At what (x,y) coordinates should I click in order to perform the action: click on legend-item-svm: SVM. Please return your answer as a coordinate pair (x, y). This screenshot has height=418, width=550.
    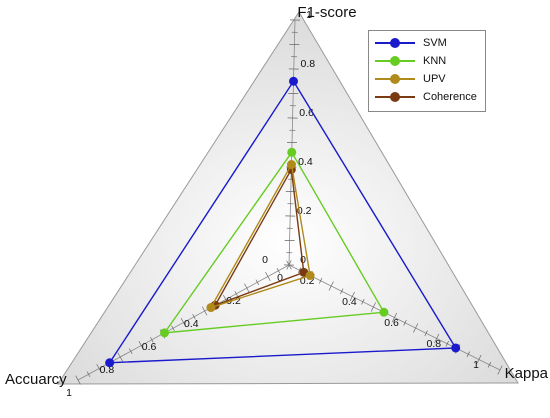
    Looking at the image, I should click on (427, 43).